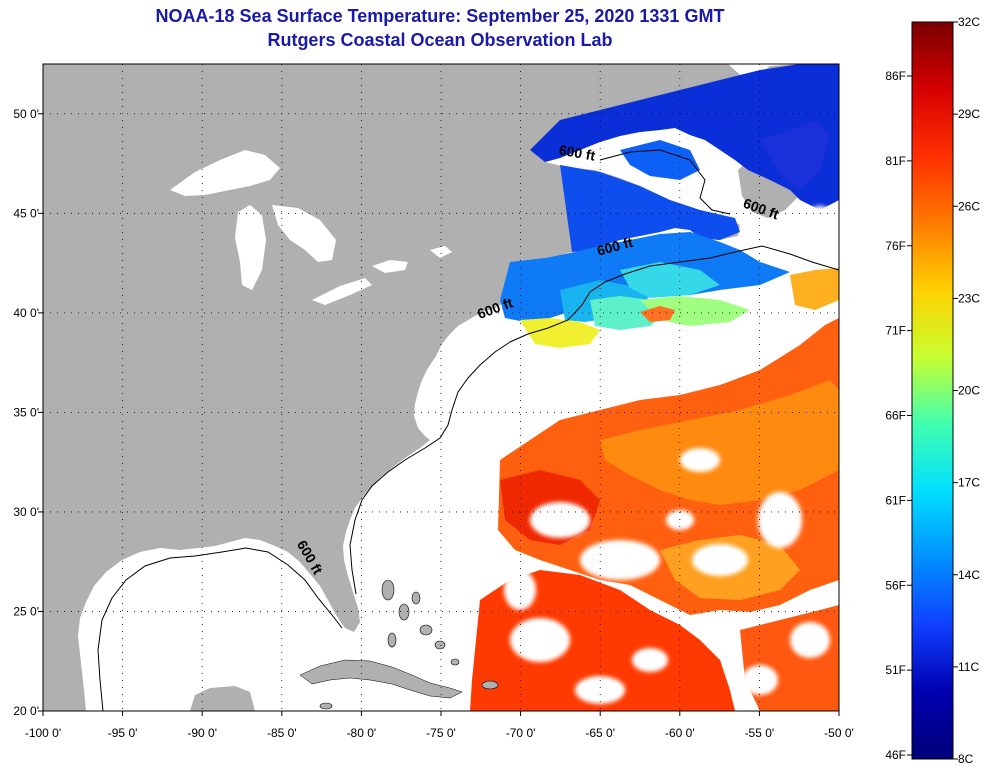  What do you see at coordinates (969, 114) in the screenshot?
I see `colorbar-c-label: 29C` at bounding box center [969, 114].